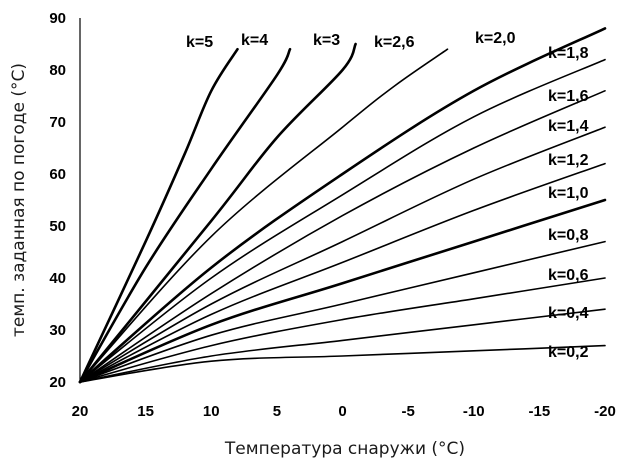 The height and width of the screenshot is (462, 620). Describe the element at coordinates (145, 411) in the screenshot. I see `x-tick-label: 15` at that location.